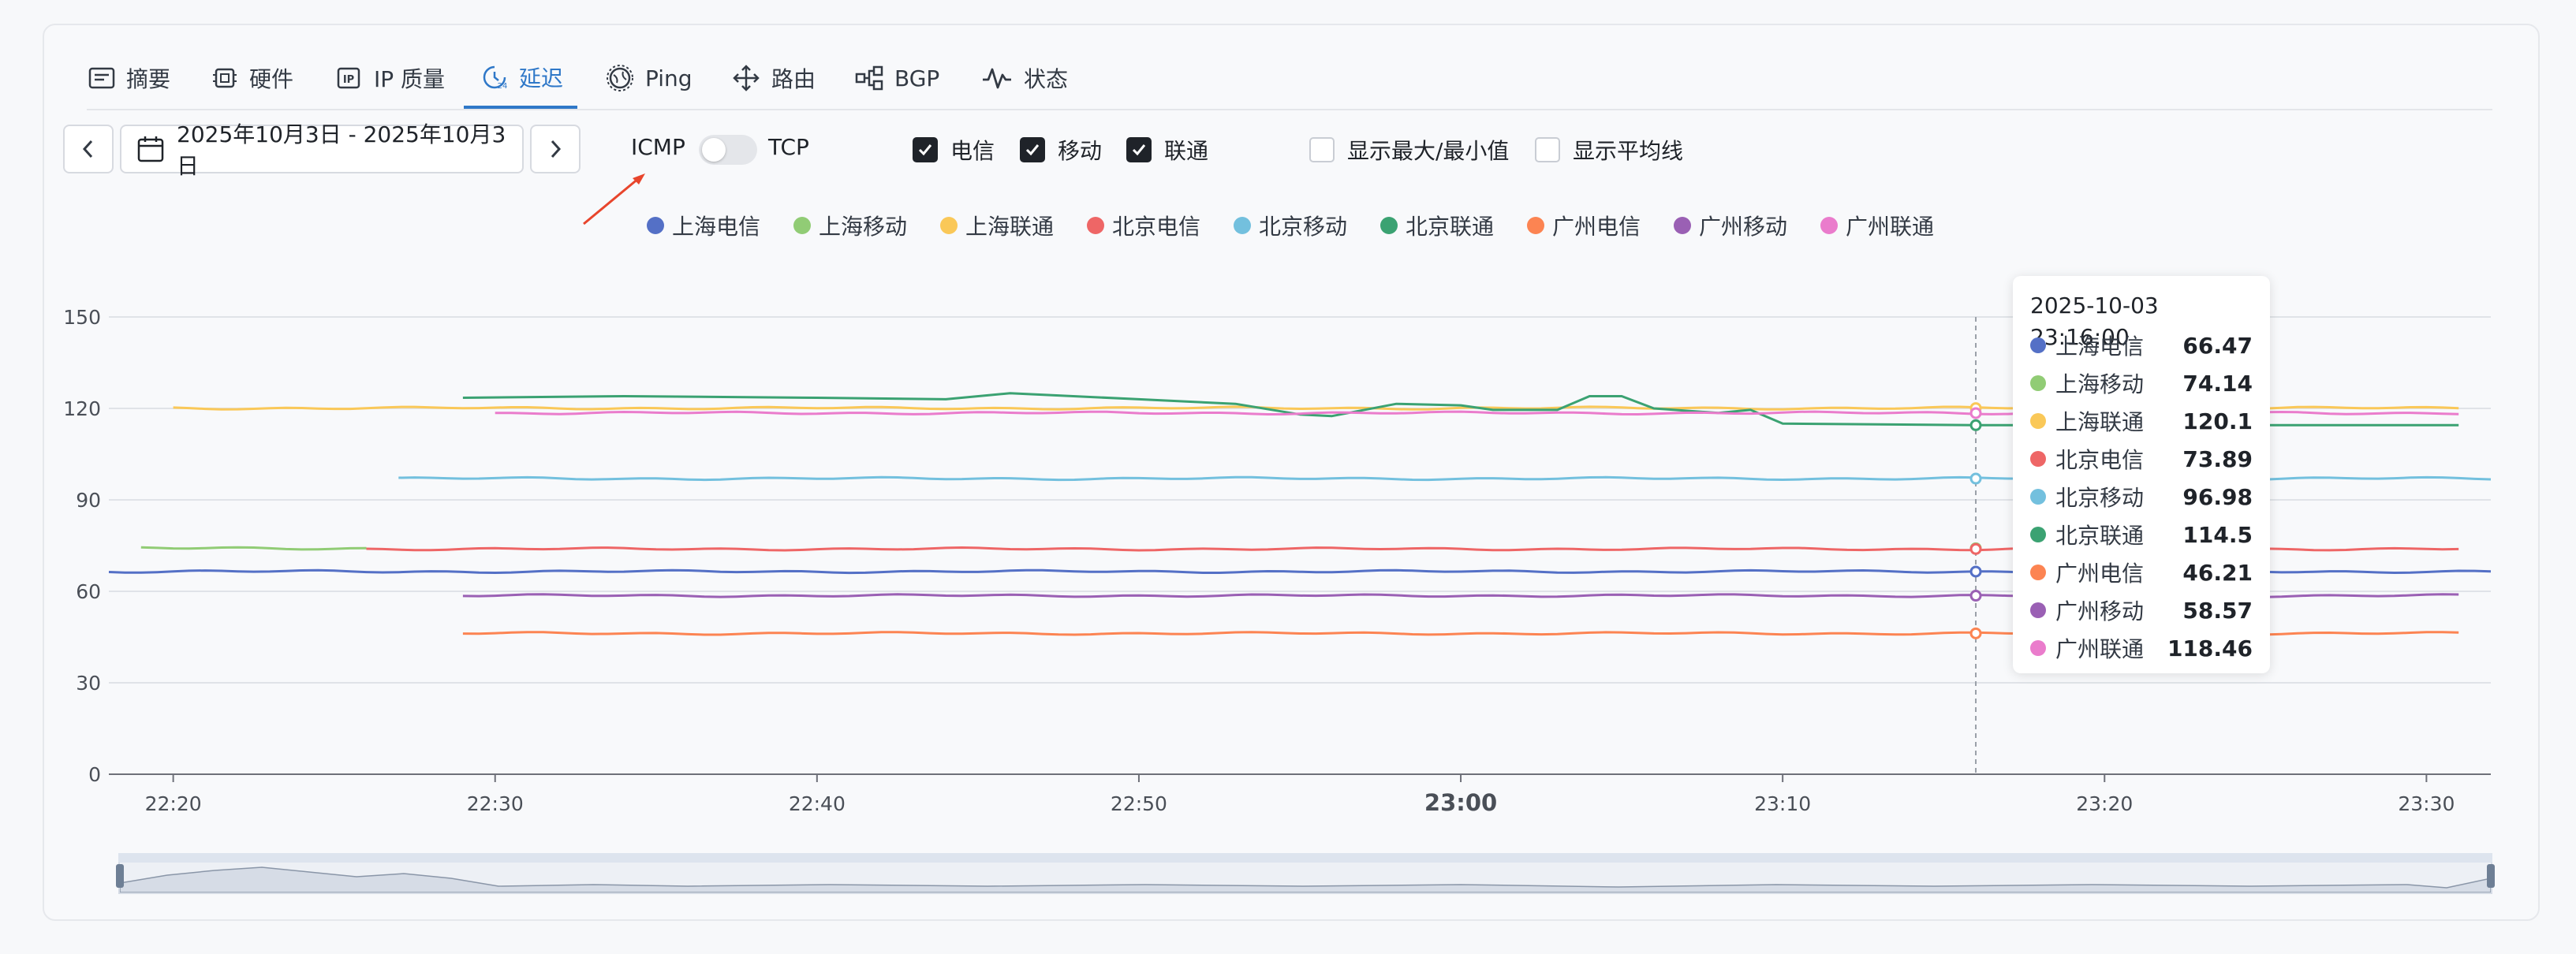  Describe the element at coordinates (1024, 78) in the screenshot. I see `tab-status: 状态` at that location.